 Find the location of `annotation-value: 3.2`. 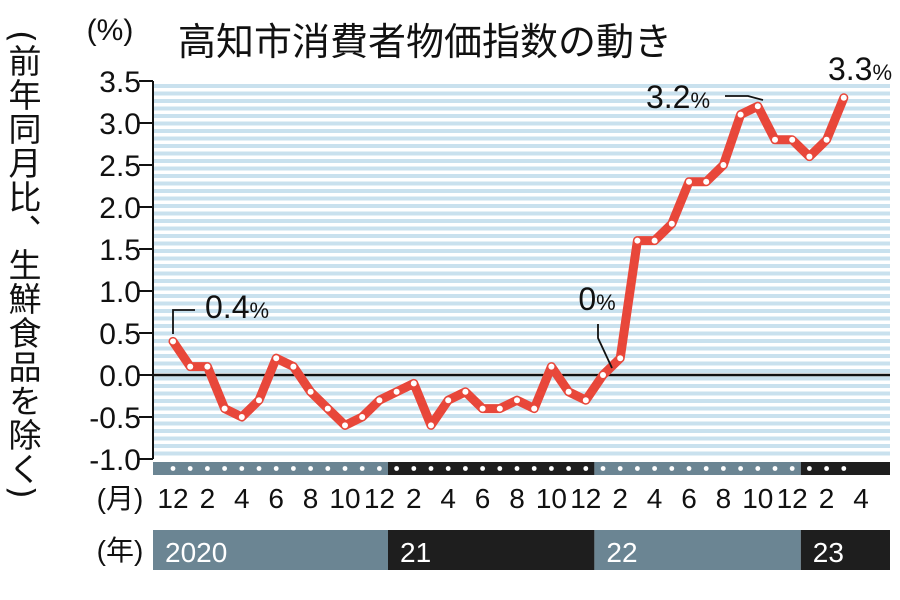

annotation-value: 3.2 is located at coordinates (668, 97).